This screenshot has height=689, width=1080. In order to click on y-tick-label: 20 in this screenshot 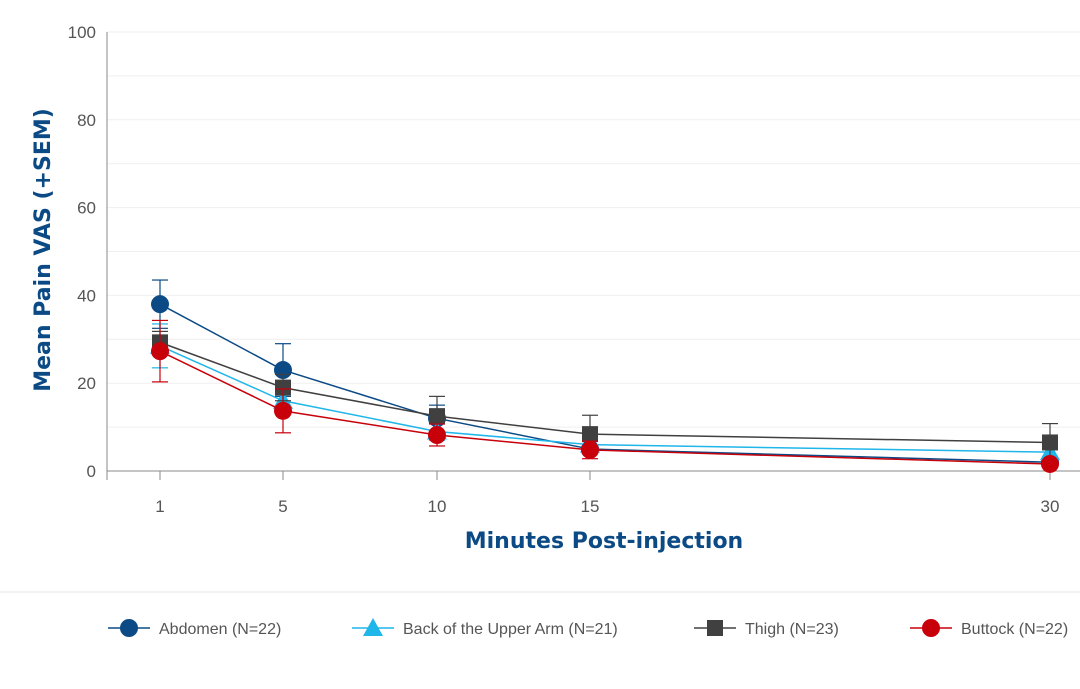, I will do `click(86, 383)`.